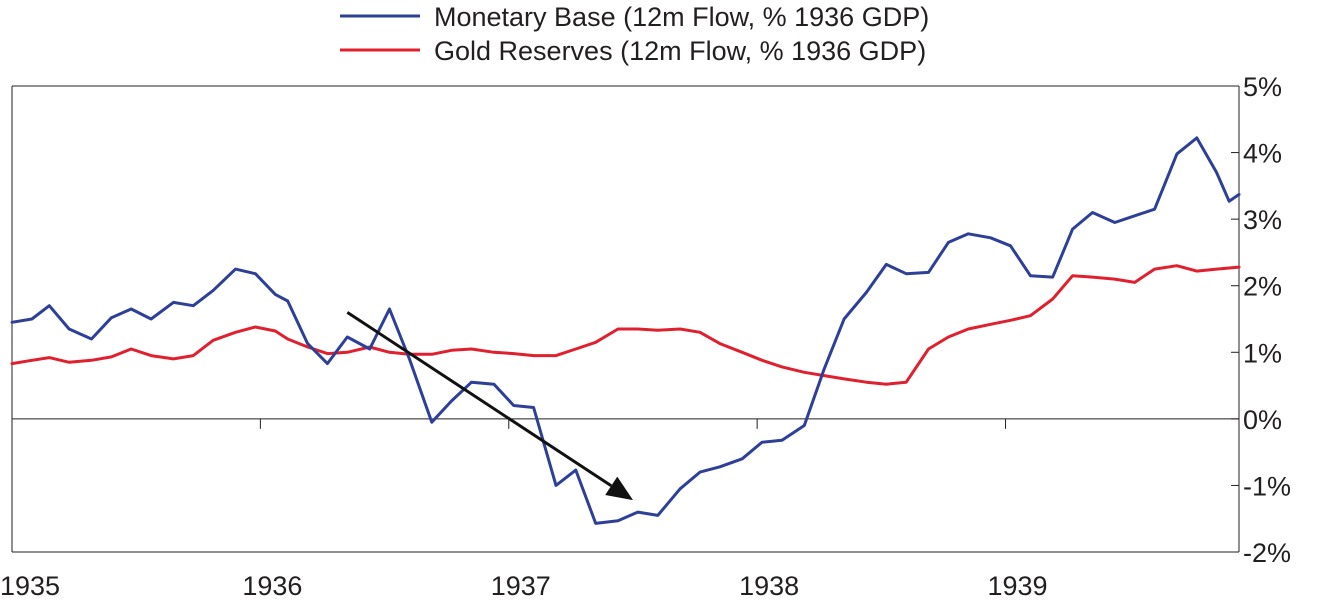  What do you see at coordinates (680, 51) in the screenshot?
I see `legend-label: Gold Reserves (12m Flow, % 1936 GDP)` at bounding box center [680, 51].